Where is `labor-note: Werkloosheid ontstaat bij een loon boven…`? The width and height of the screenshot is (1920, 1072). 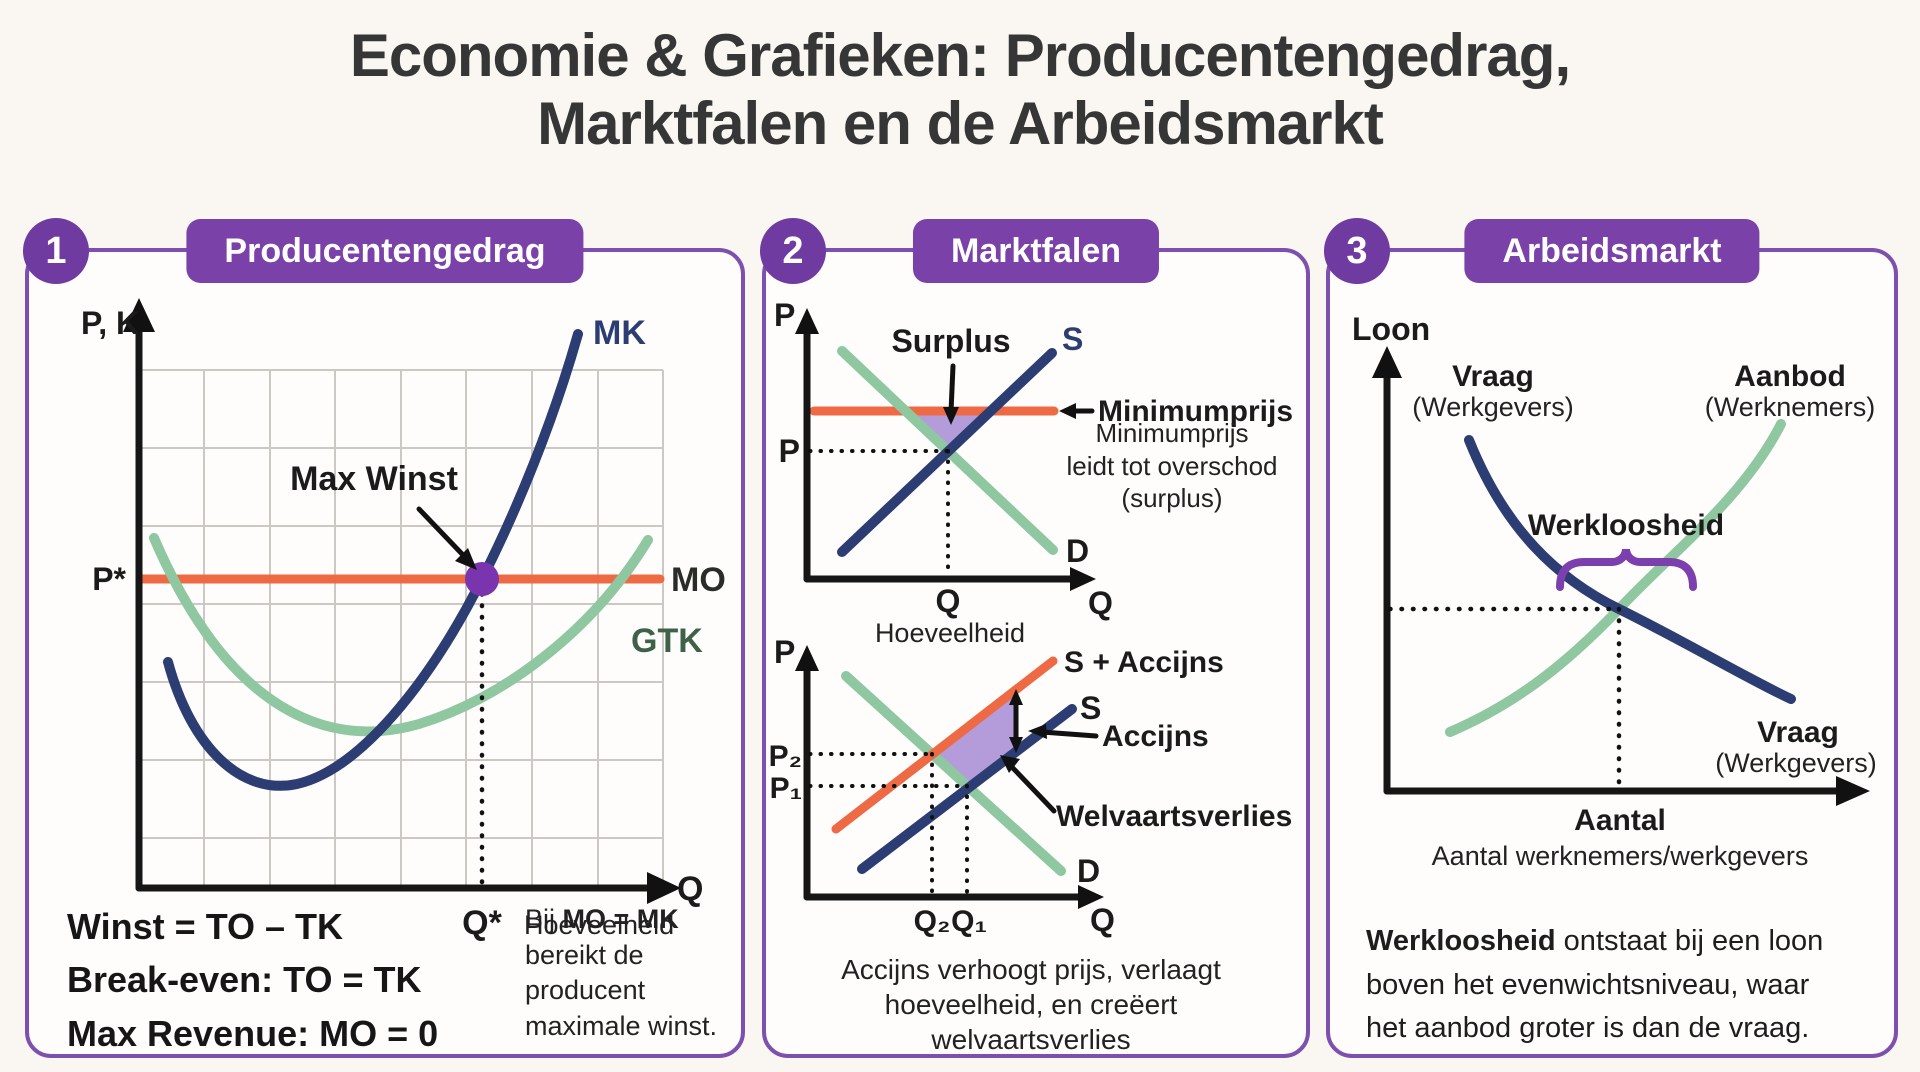 labor-note: Werkloosheid ontstaat bij een loon boven… is located at coordinates (1616, 985).